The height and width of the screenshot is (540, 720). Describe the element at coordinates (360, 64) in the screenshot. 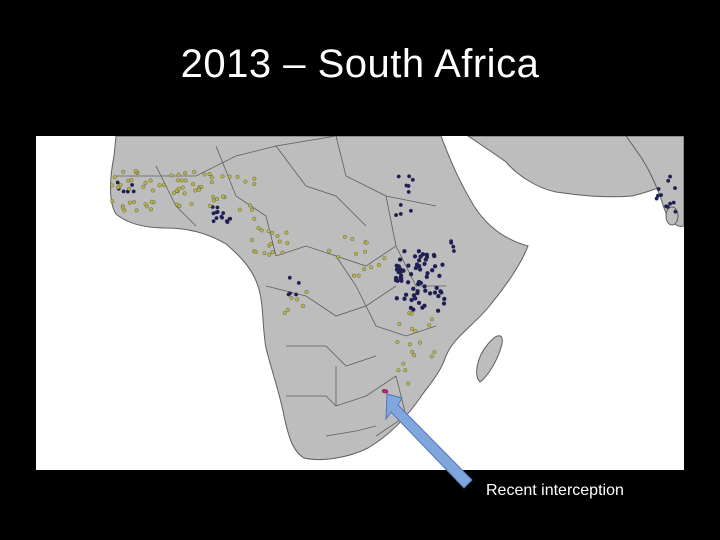

I see `slide-title: 2013 – South Africa` at that location.